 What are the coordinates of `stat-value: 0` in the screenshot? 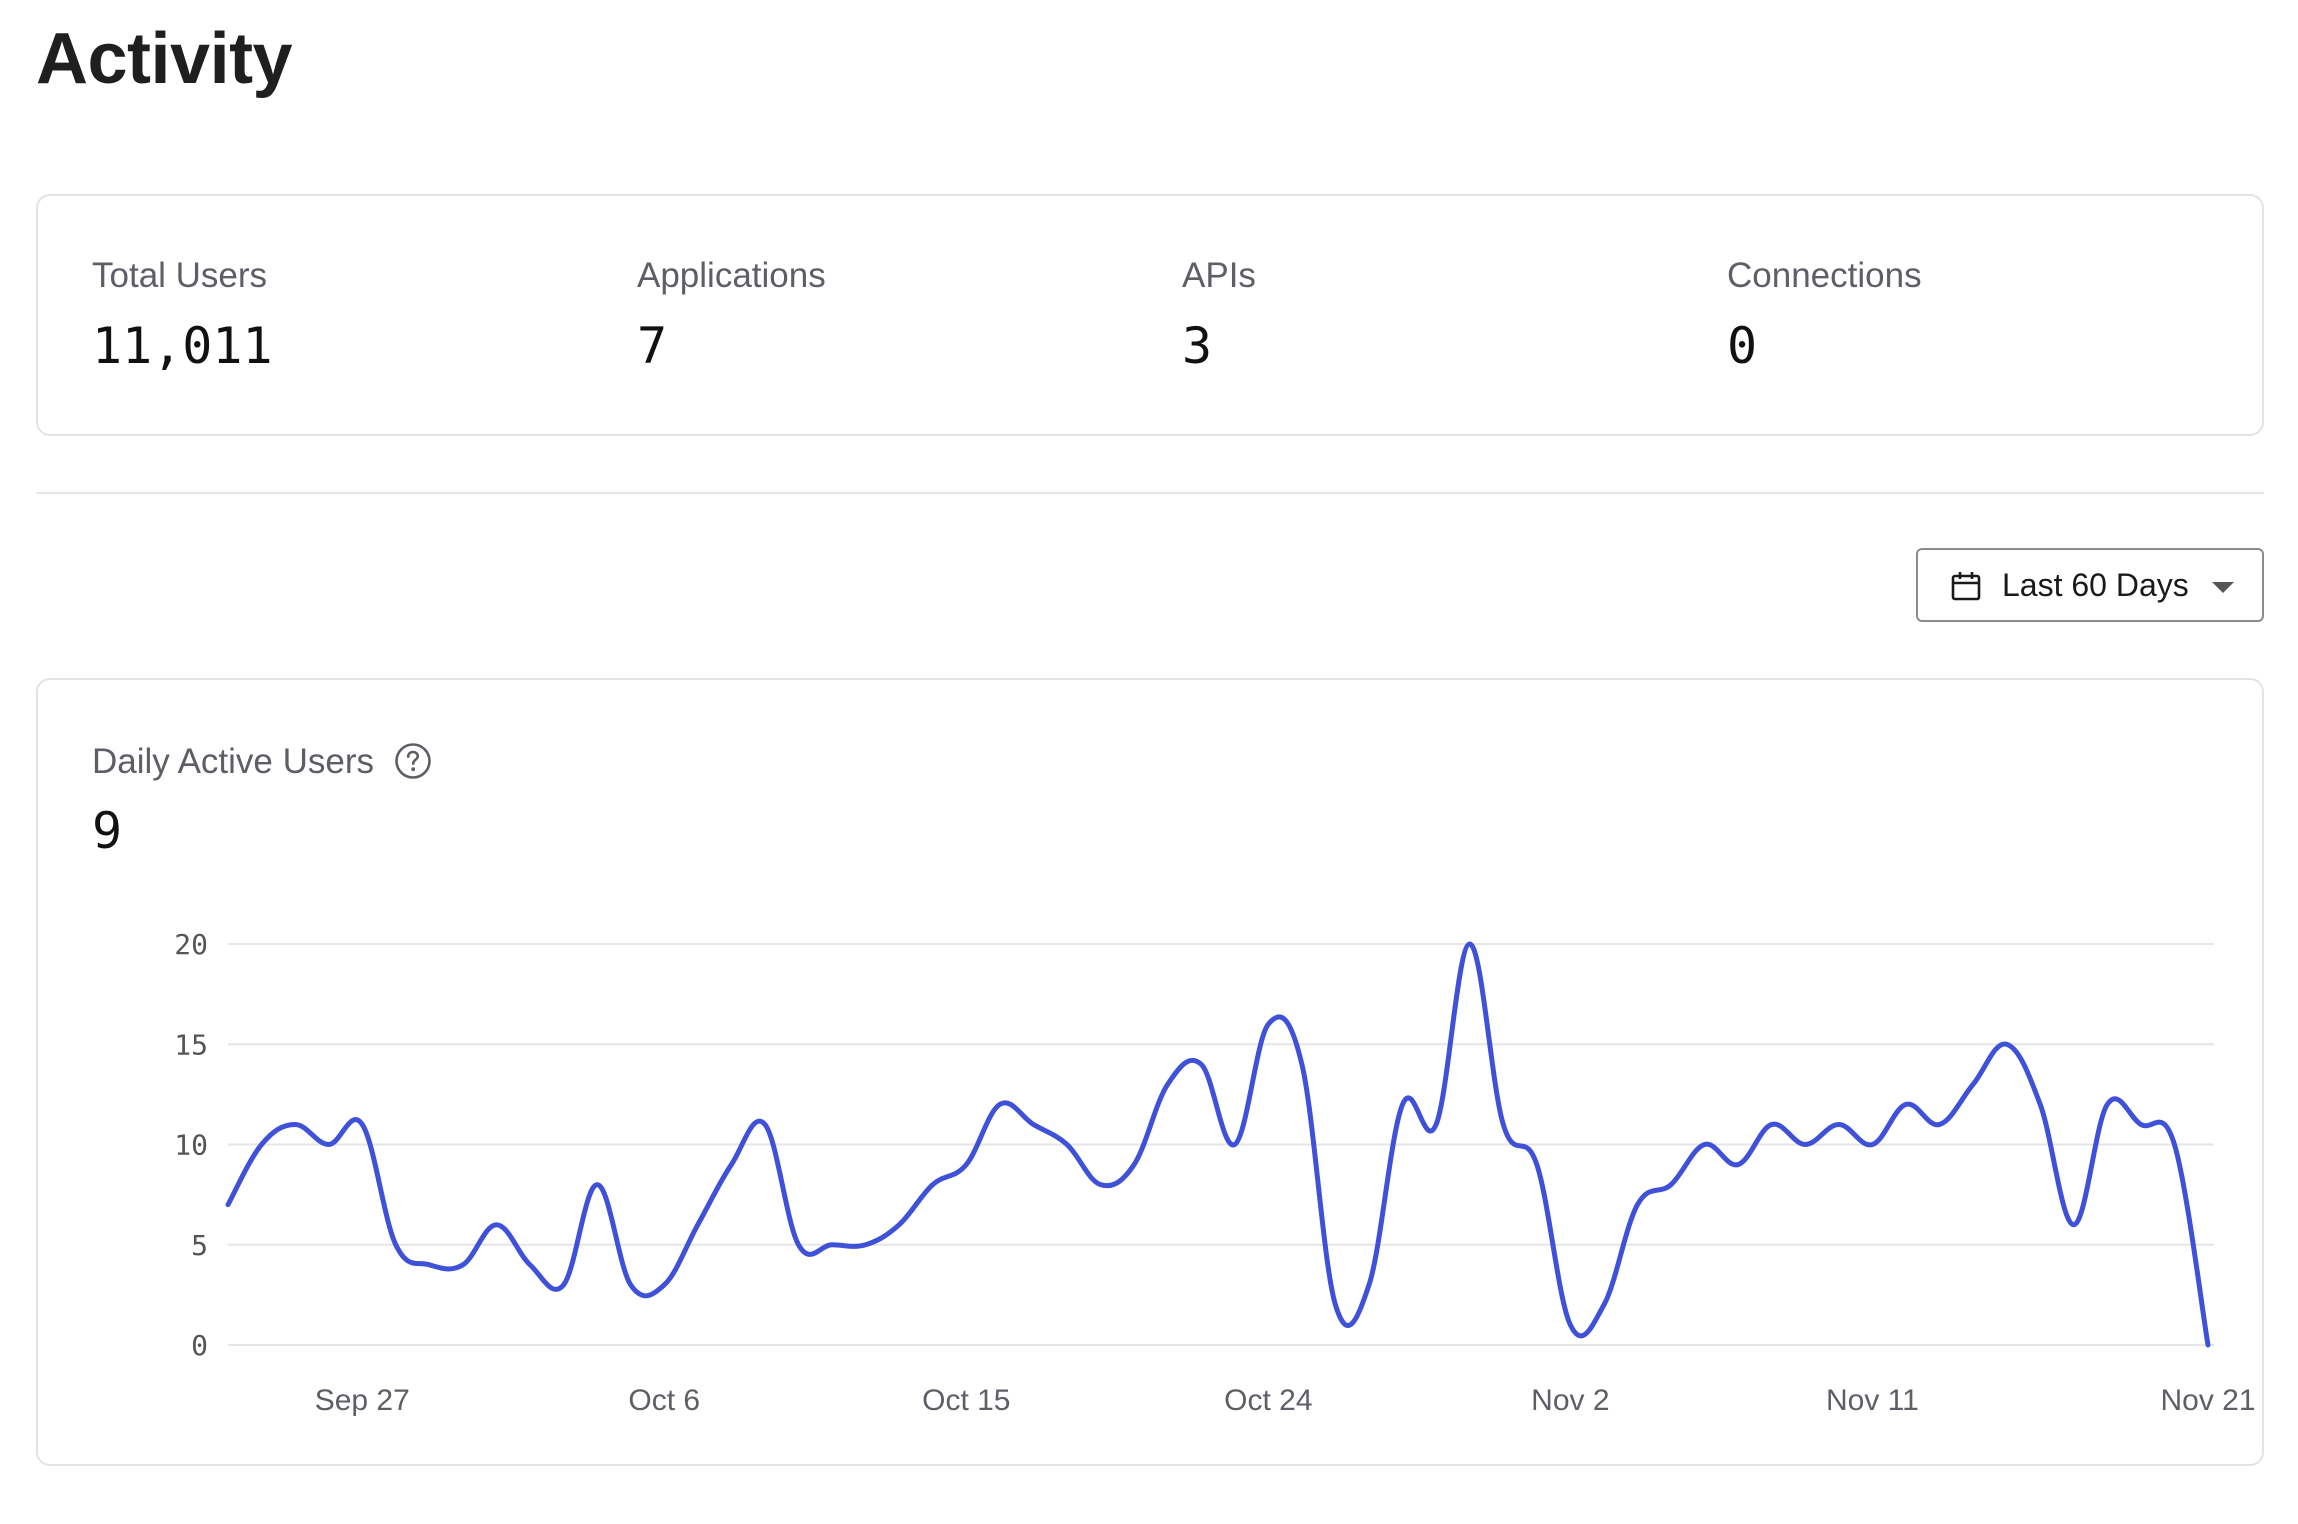 It's located at (1742, 346).